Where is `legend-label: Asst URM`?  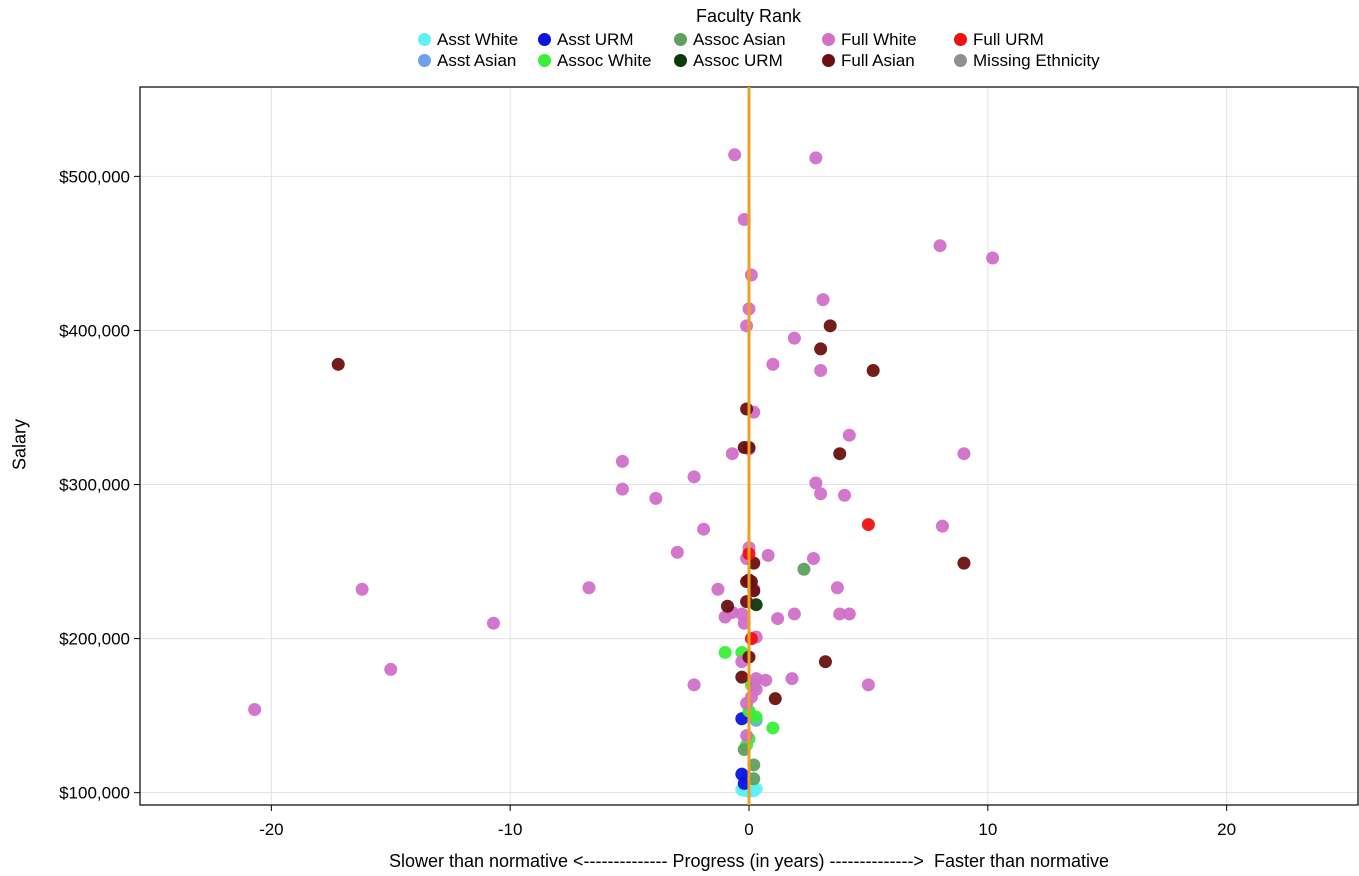 legend-label: Asst URM is located at coordinates (595, 39).